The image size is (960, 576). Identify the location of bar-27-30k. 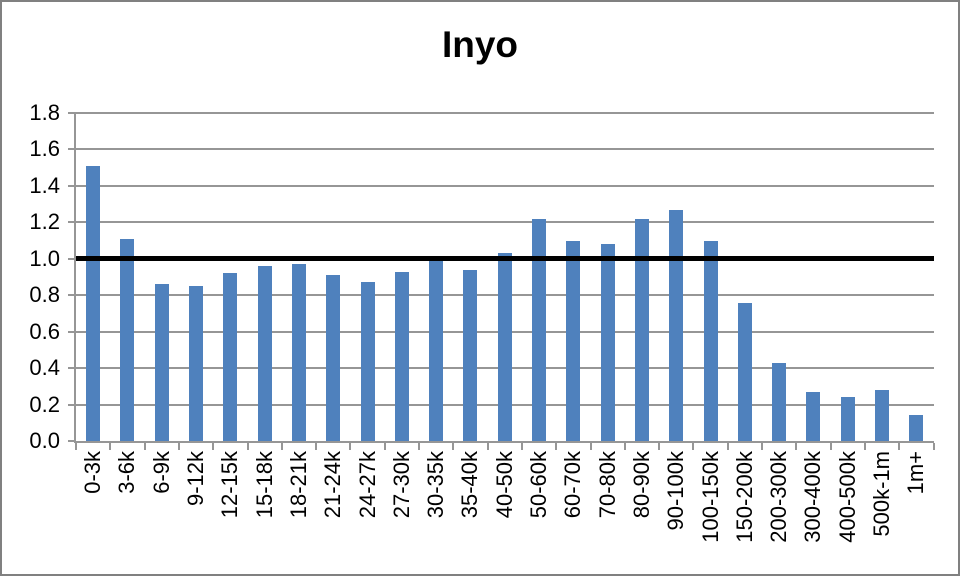
(401, 356).